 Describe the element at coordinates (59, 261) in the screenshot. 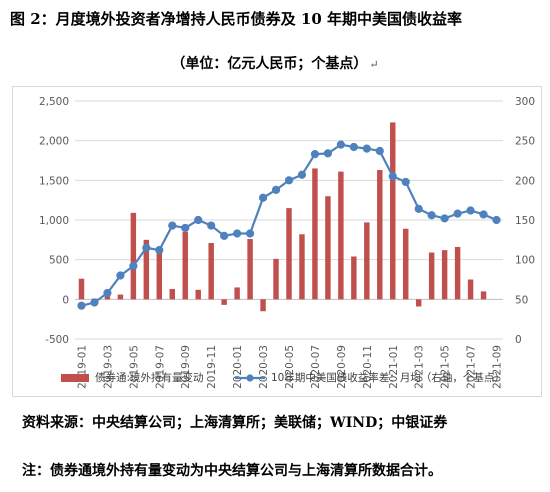

I see `y-left-tick-label: 500` at that location.